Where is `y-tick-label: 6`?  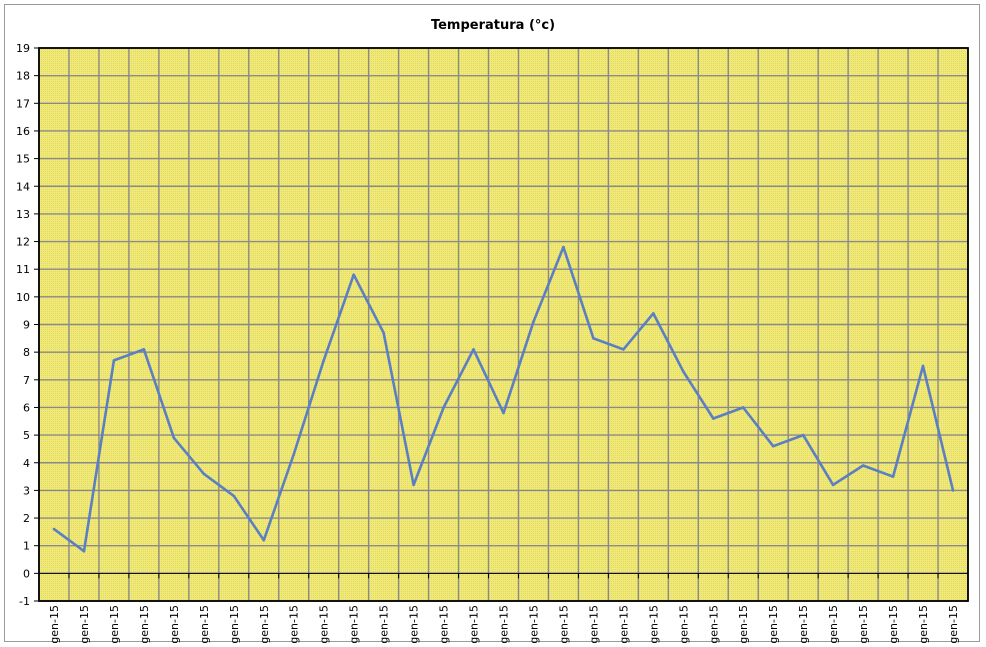 y-tick-label: 6 is located at coordinates (26, 407).